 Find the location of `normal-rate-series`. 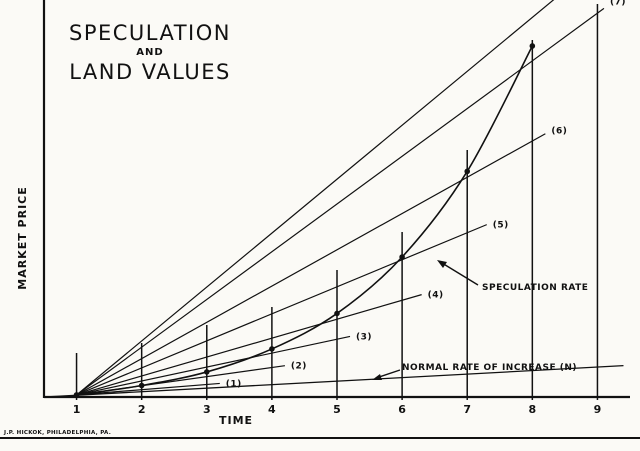

normal-rate-series is located at coordinates (333, 381).